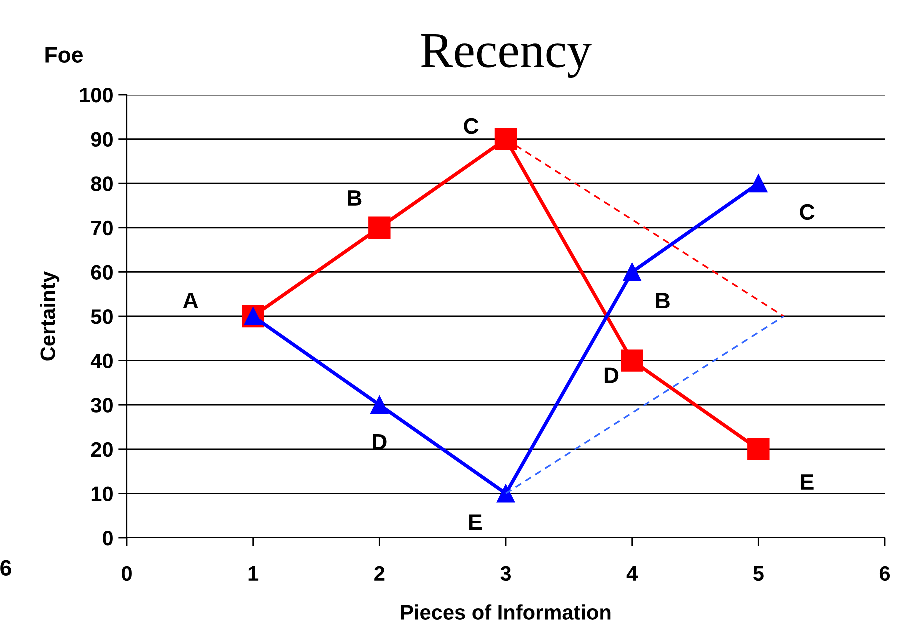  Describe the element at coordinates (102, 140) in the screenshot. I see `y-tick-label: 90` at that location.